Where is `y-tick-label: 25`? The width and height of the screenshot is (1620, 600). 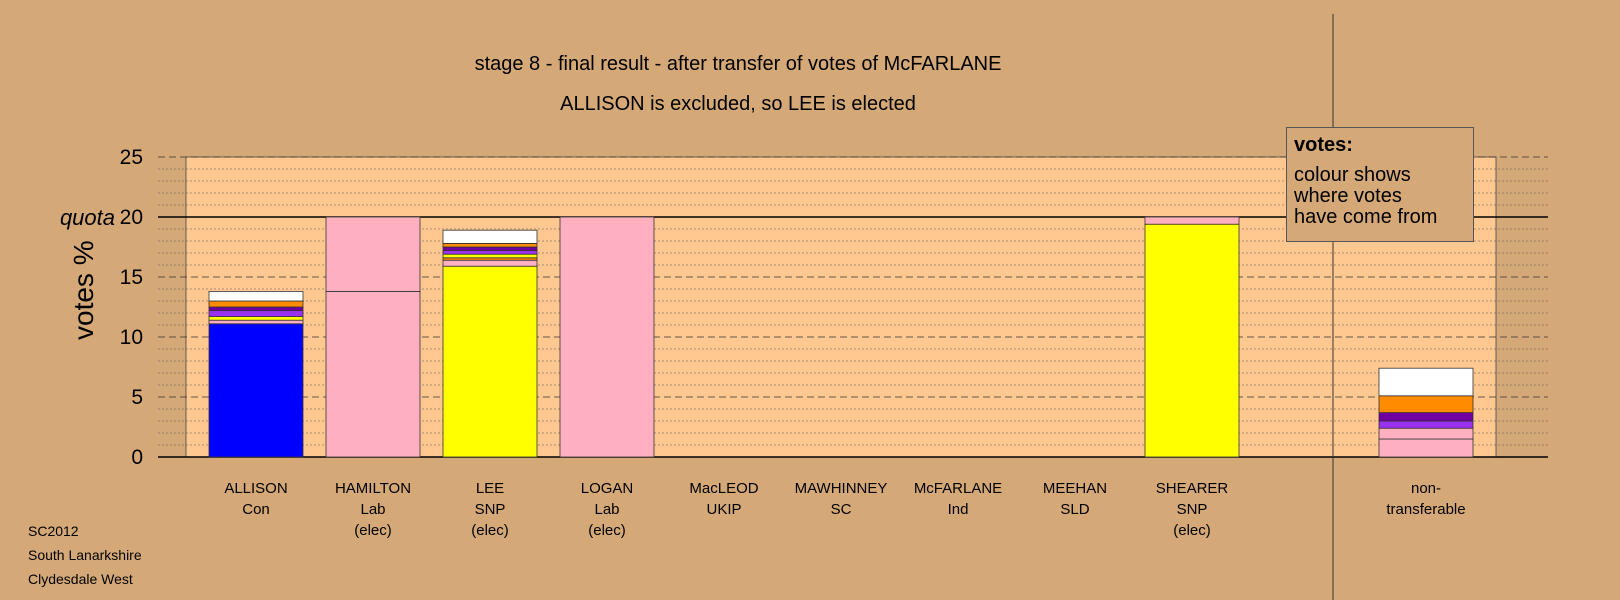
y-tick-label: 25 is located at coordinates (131, 157).